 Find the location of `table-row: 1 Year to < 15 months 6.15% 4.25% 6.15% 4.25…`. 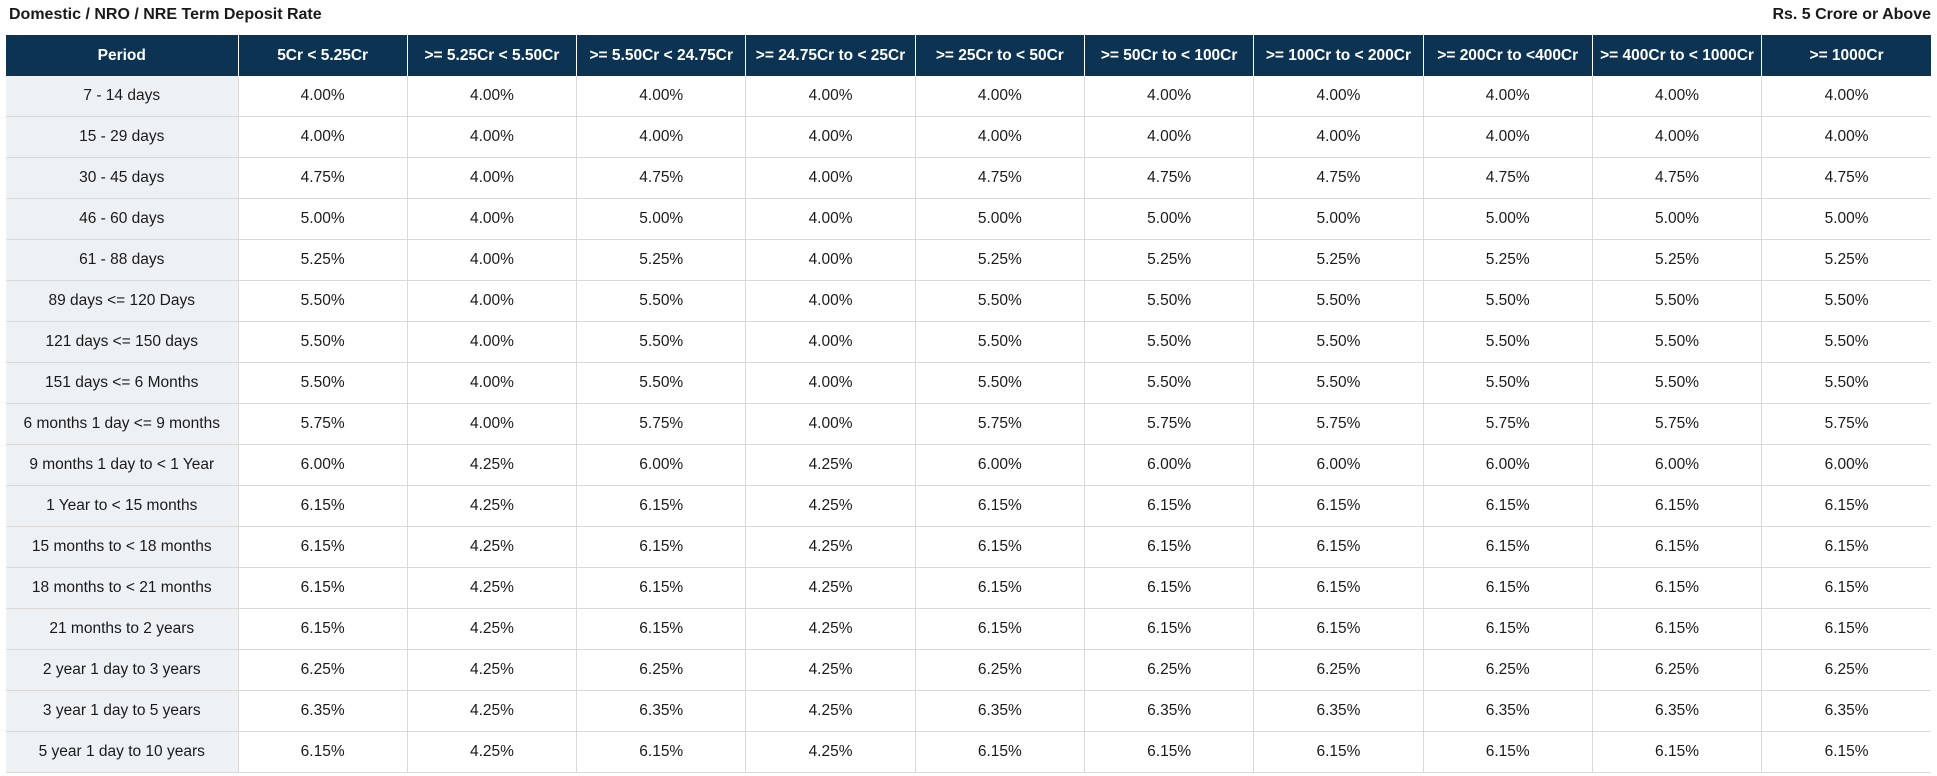

table-row: 1 Year to < 15 months 6.15% 4.25% 6.15% 4.25… is located at coordinates (968, 506).